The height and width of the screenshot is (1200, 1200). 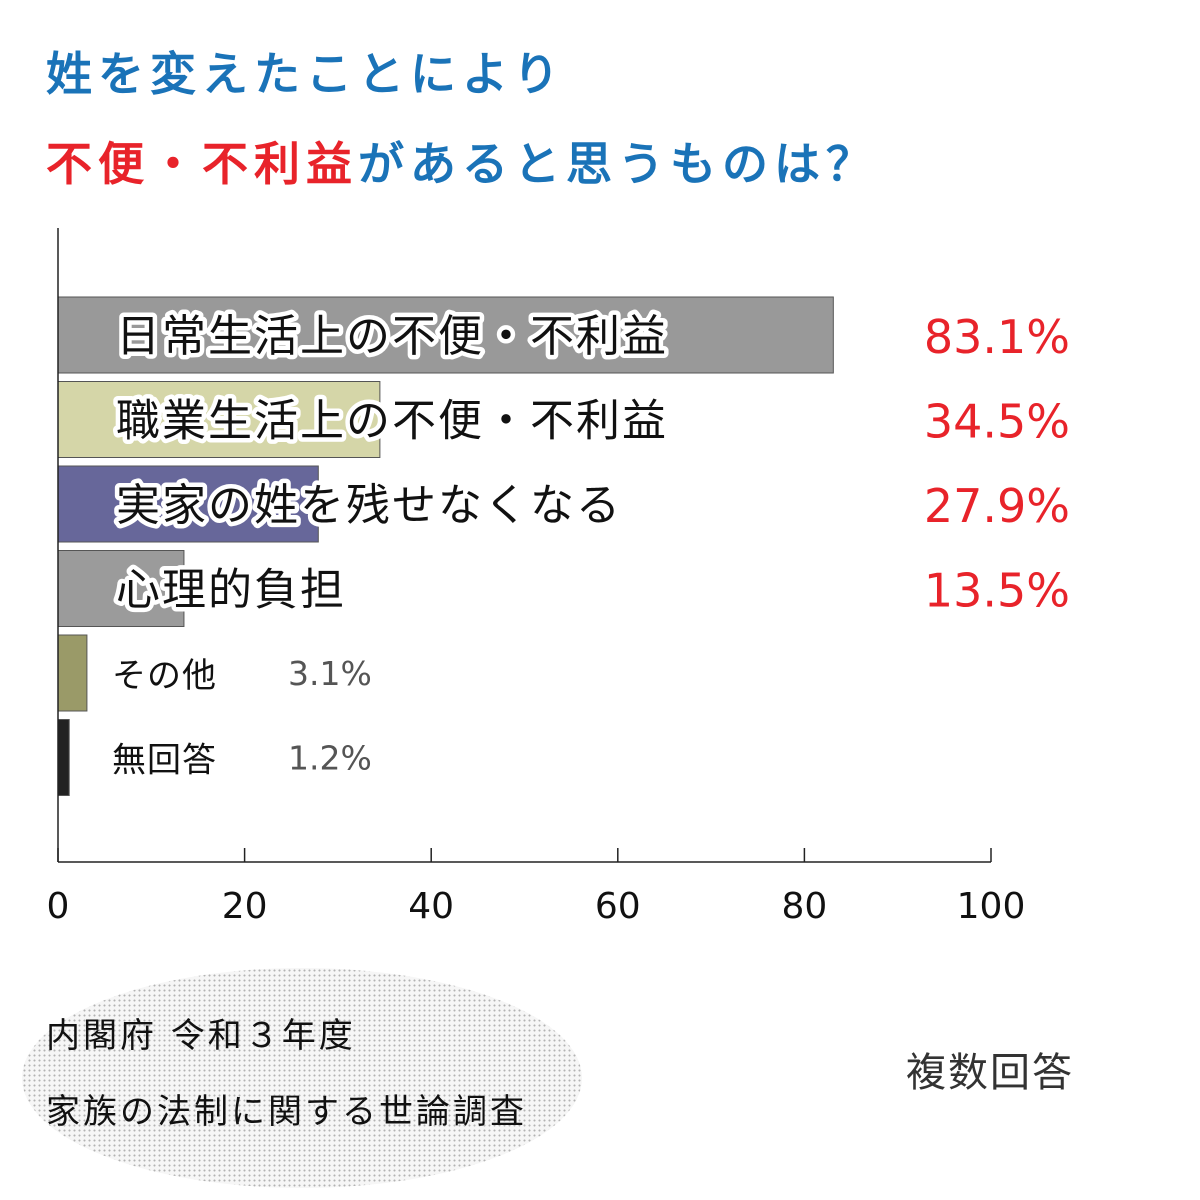 What do you see at coordinates (804, 906) in the screenshot?
I see `x-tick-label-80: 80` at bounding box center [804, 906].